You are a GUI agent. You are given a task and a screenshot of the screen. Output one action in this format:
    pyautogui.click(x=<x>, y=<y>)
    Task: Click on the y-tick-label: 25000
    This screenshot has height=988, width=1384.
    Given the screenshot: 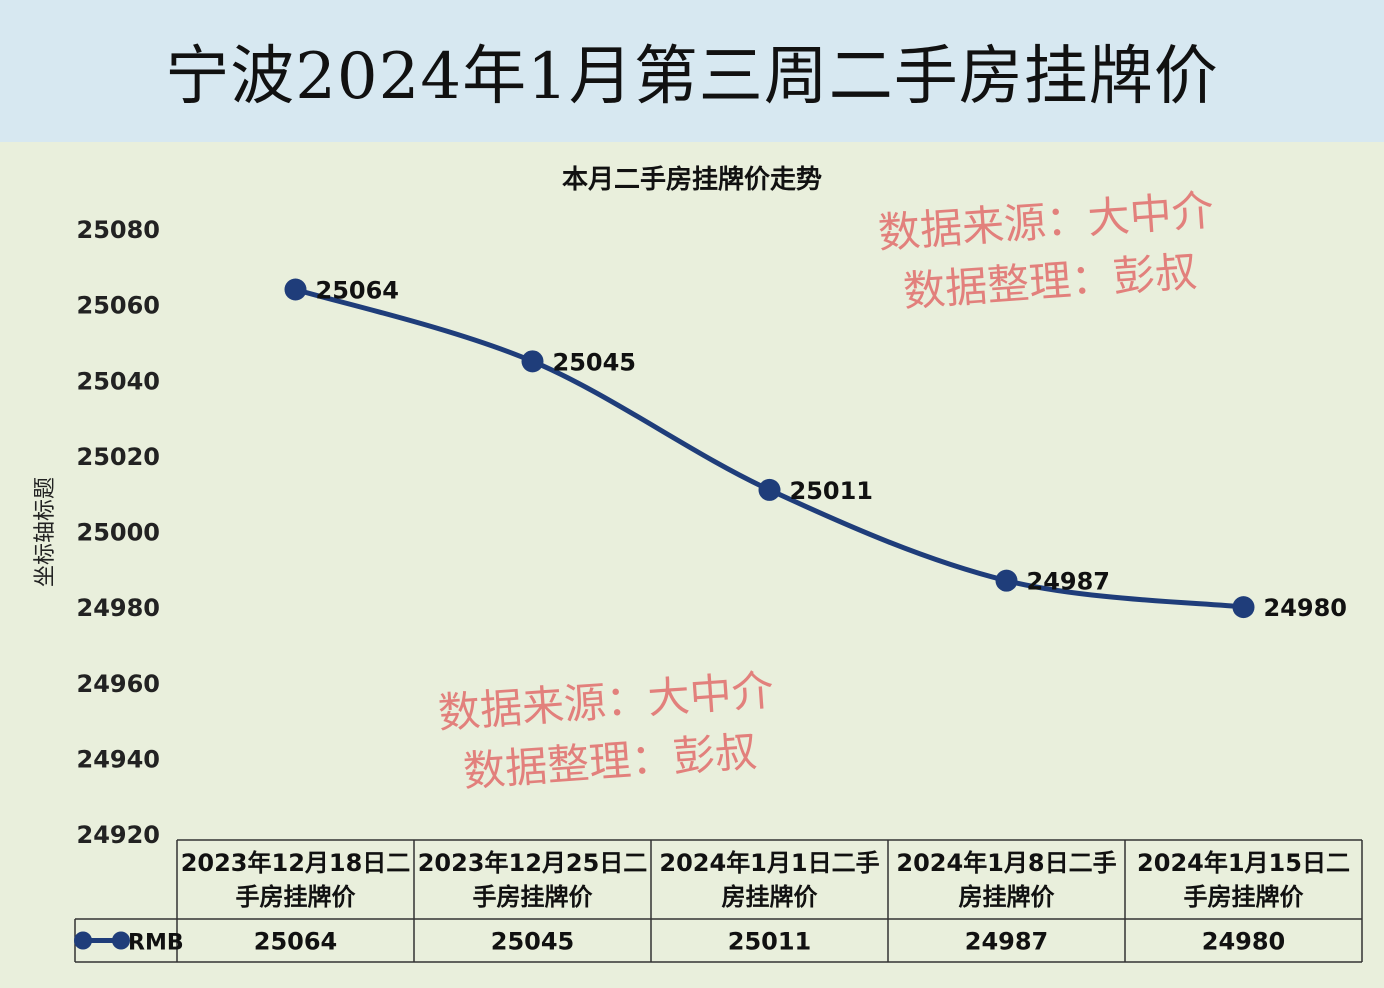 What is the action you would take?
    pyautogui.click(x=119, y=533)
    